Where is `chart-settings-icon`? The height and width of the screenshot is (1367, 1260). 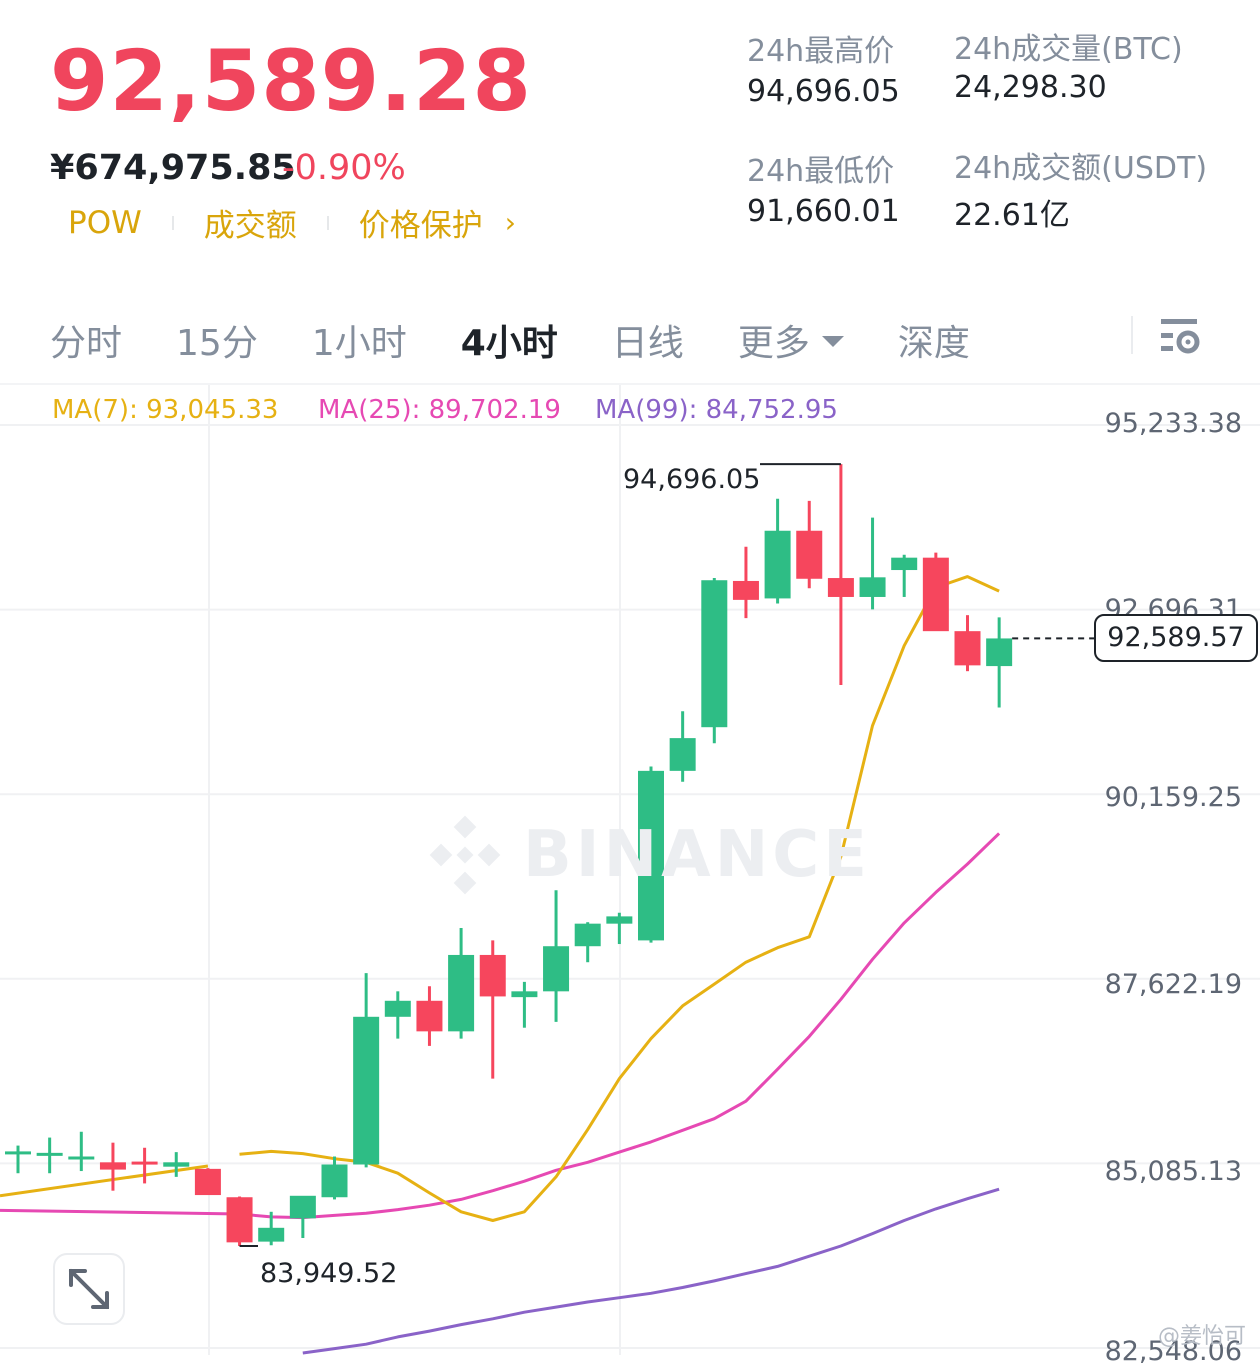
chart-settings-icon is located at coordinates (1180, 336).